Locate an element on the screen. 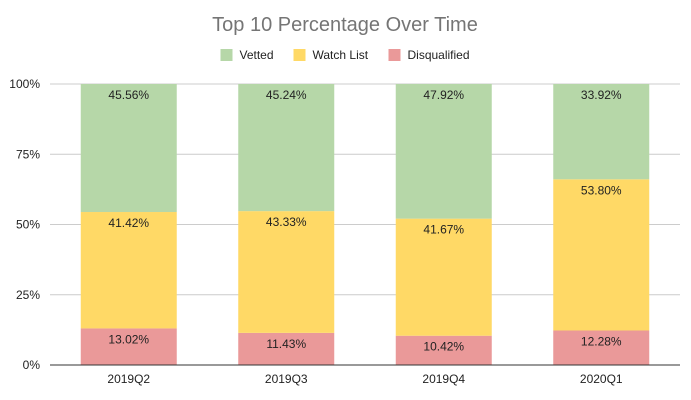 This screenshot has width=691, height=400. y-axis-ticks: 0% 25% 50% 75% 100% is located at coordinates (24, 224).